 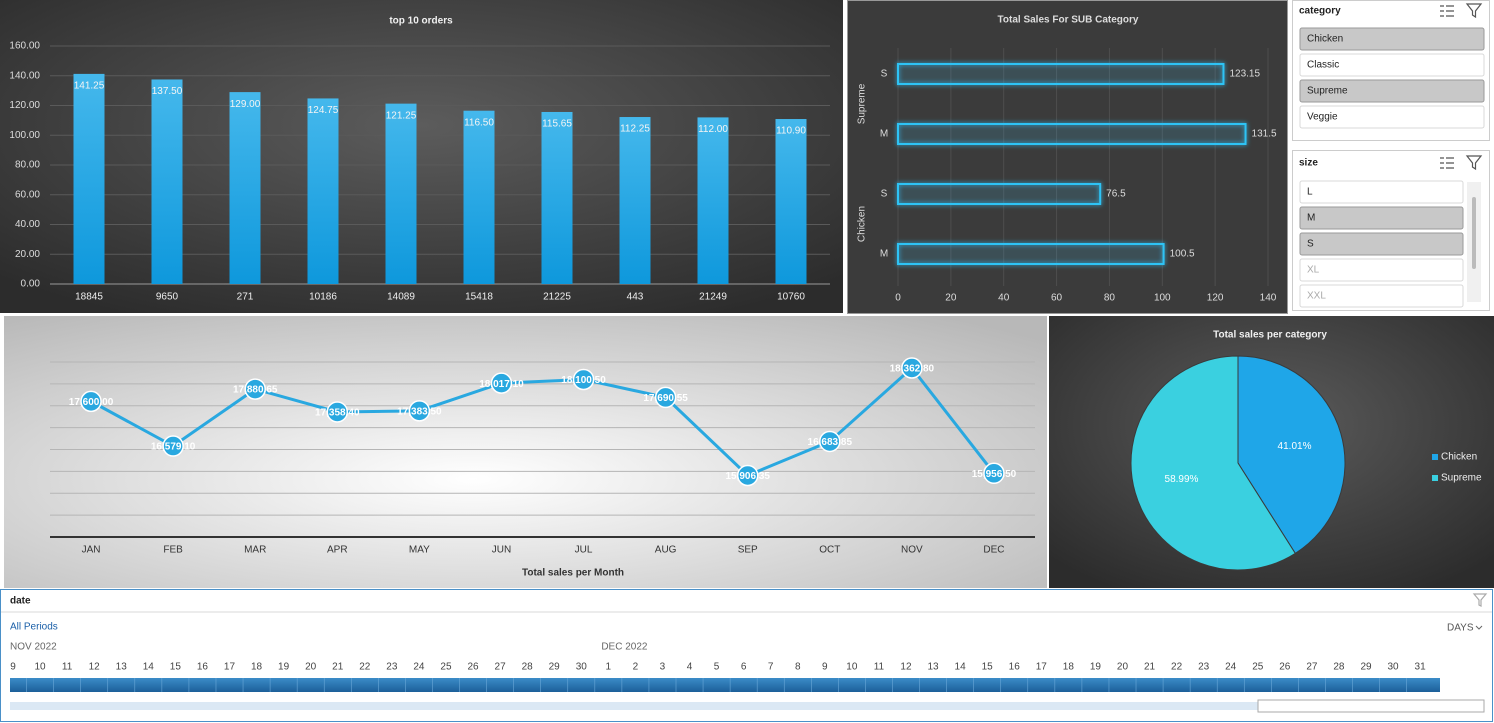 I want to click on day-label: 17, so click(x=230, y=667).